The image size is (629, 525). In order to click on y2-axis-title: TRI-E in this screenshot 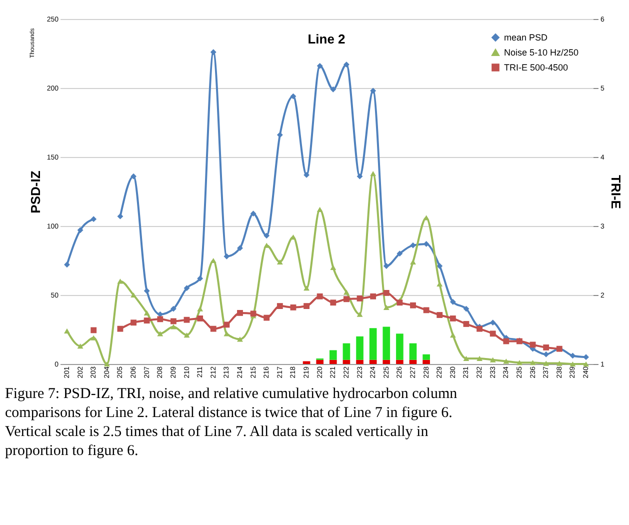, I will do `click(616, 192)`.